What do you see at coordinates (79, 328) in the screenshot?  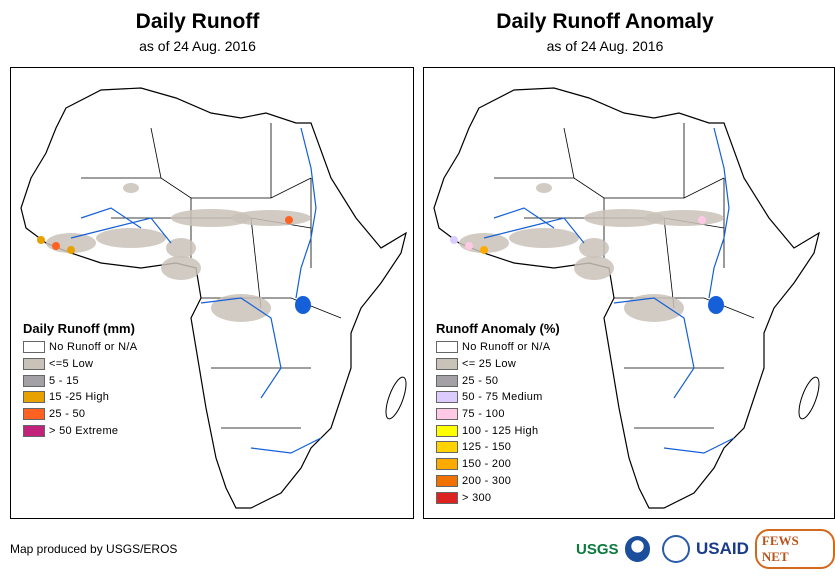 I see `legend-title: Daily Runoff (mm)` at bounding box center [79, 328].